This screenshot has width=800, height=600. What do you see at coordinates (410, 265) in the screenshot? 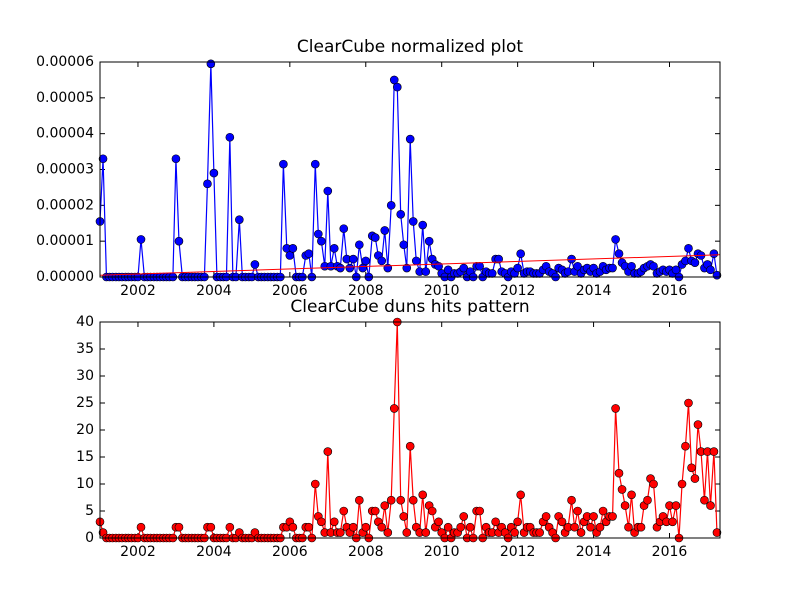
I see `trend-line` at bounding box center [410, 265].